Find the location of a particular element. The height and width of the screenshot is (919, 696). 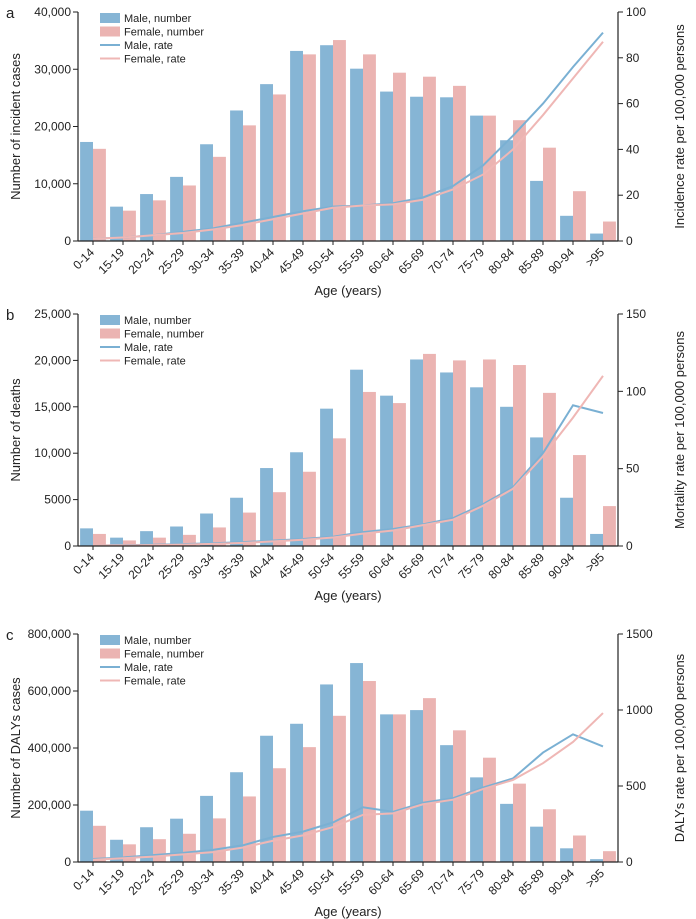

legend-swatch-male-bar is located at coordinates (110, 320).